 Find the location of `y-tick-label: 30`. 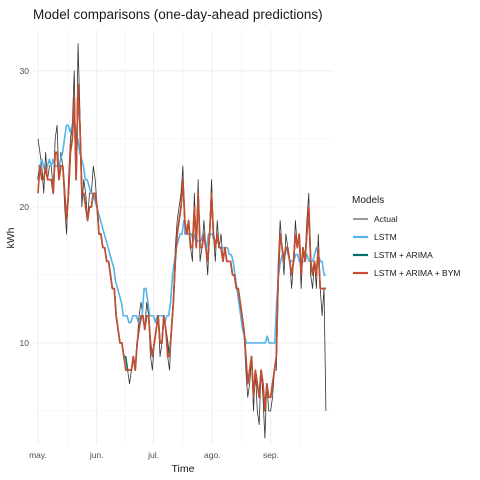

y-tick-label: 30 is located at coordinates (25, 71).